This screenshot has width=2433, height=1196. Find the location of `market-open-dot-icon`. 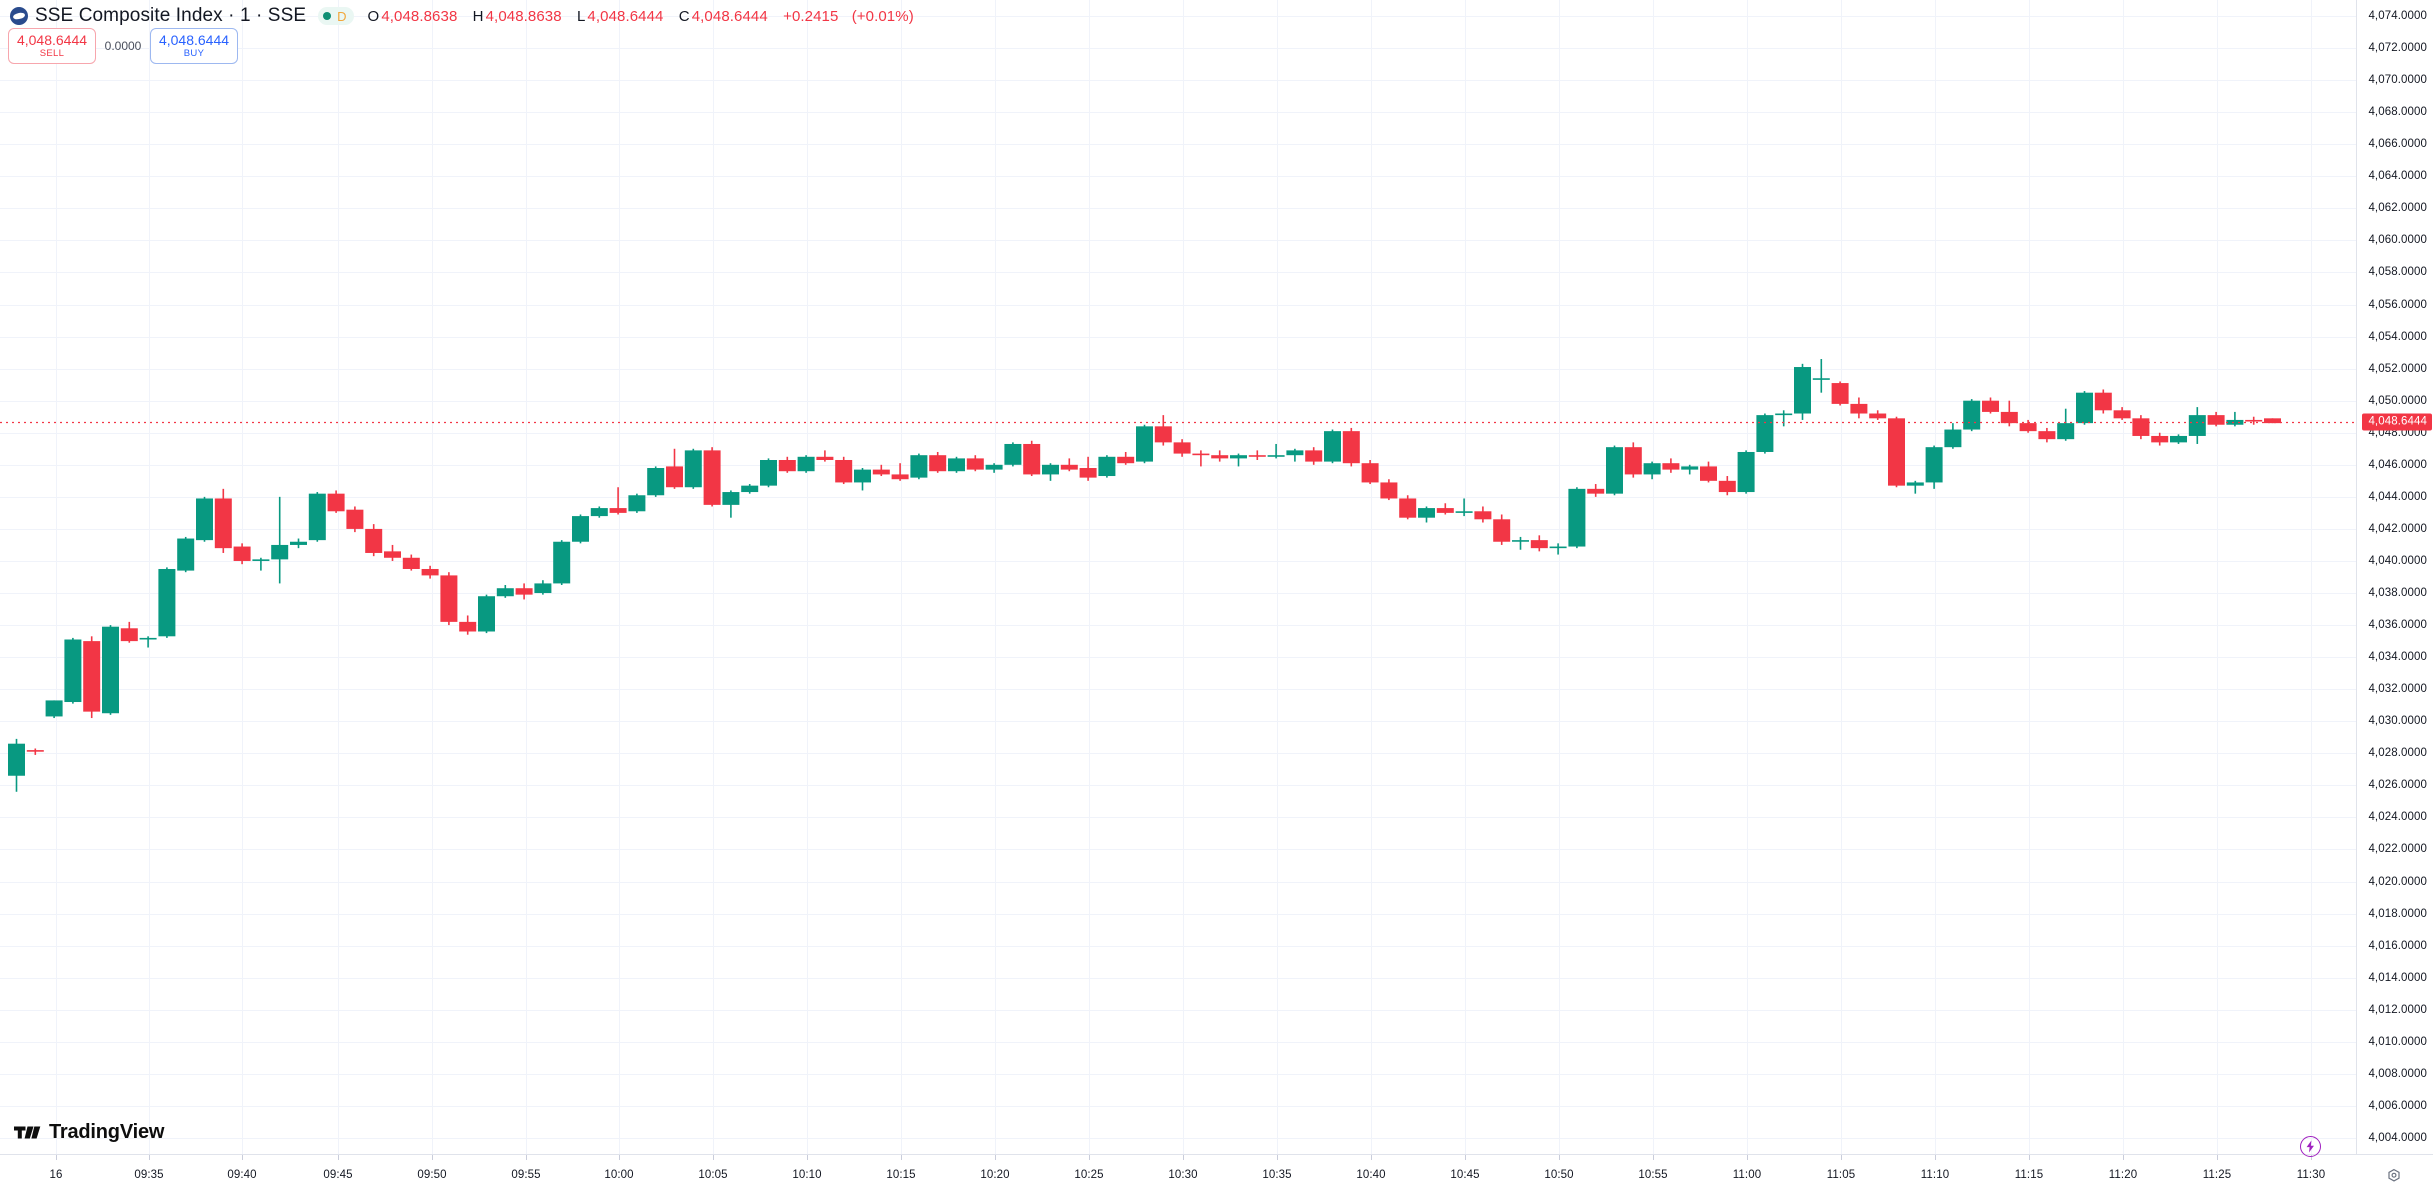

market-open-dot-icon is located at coordinates (327, 16).